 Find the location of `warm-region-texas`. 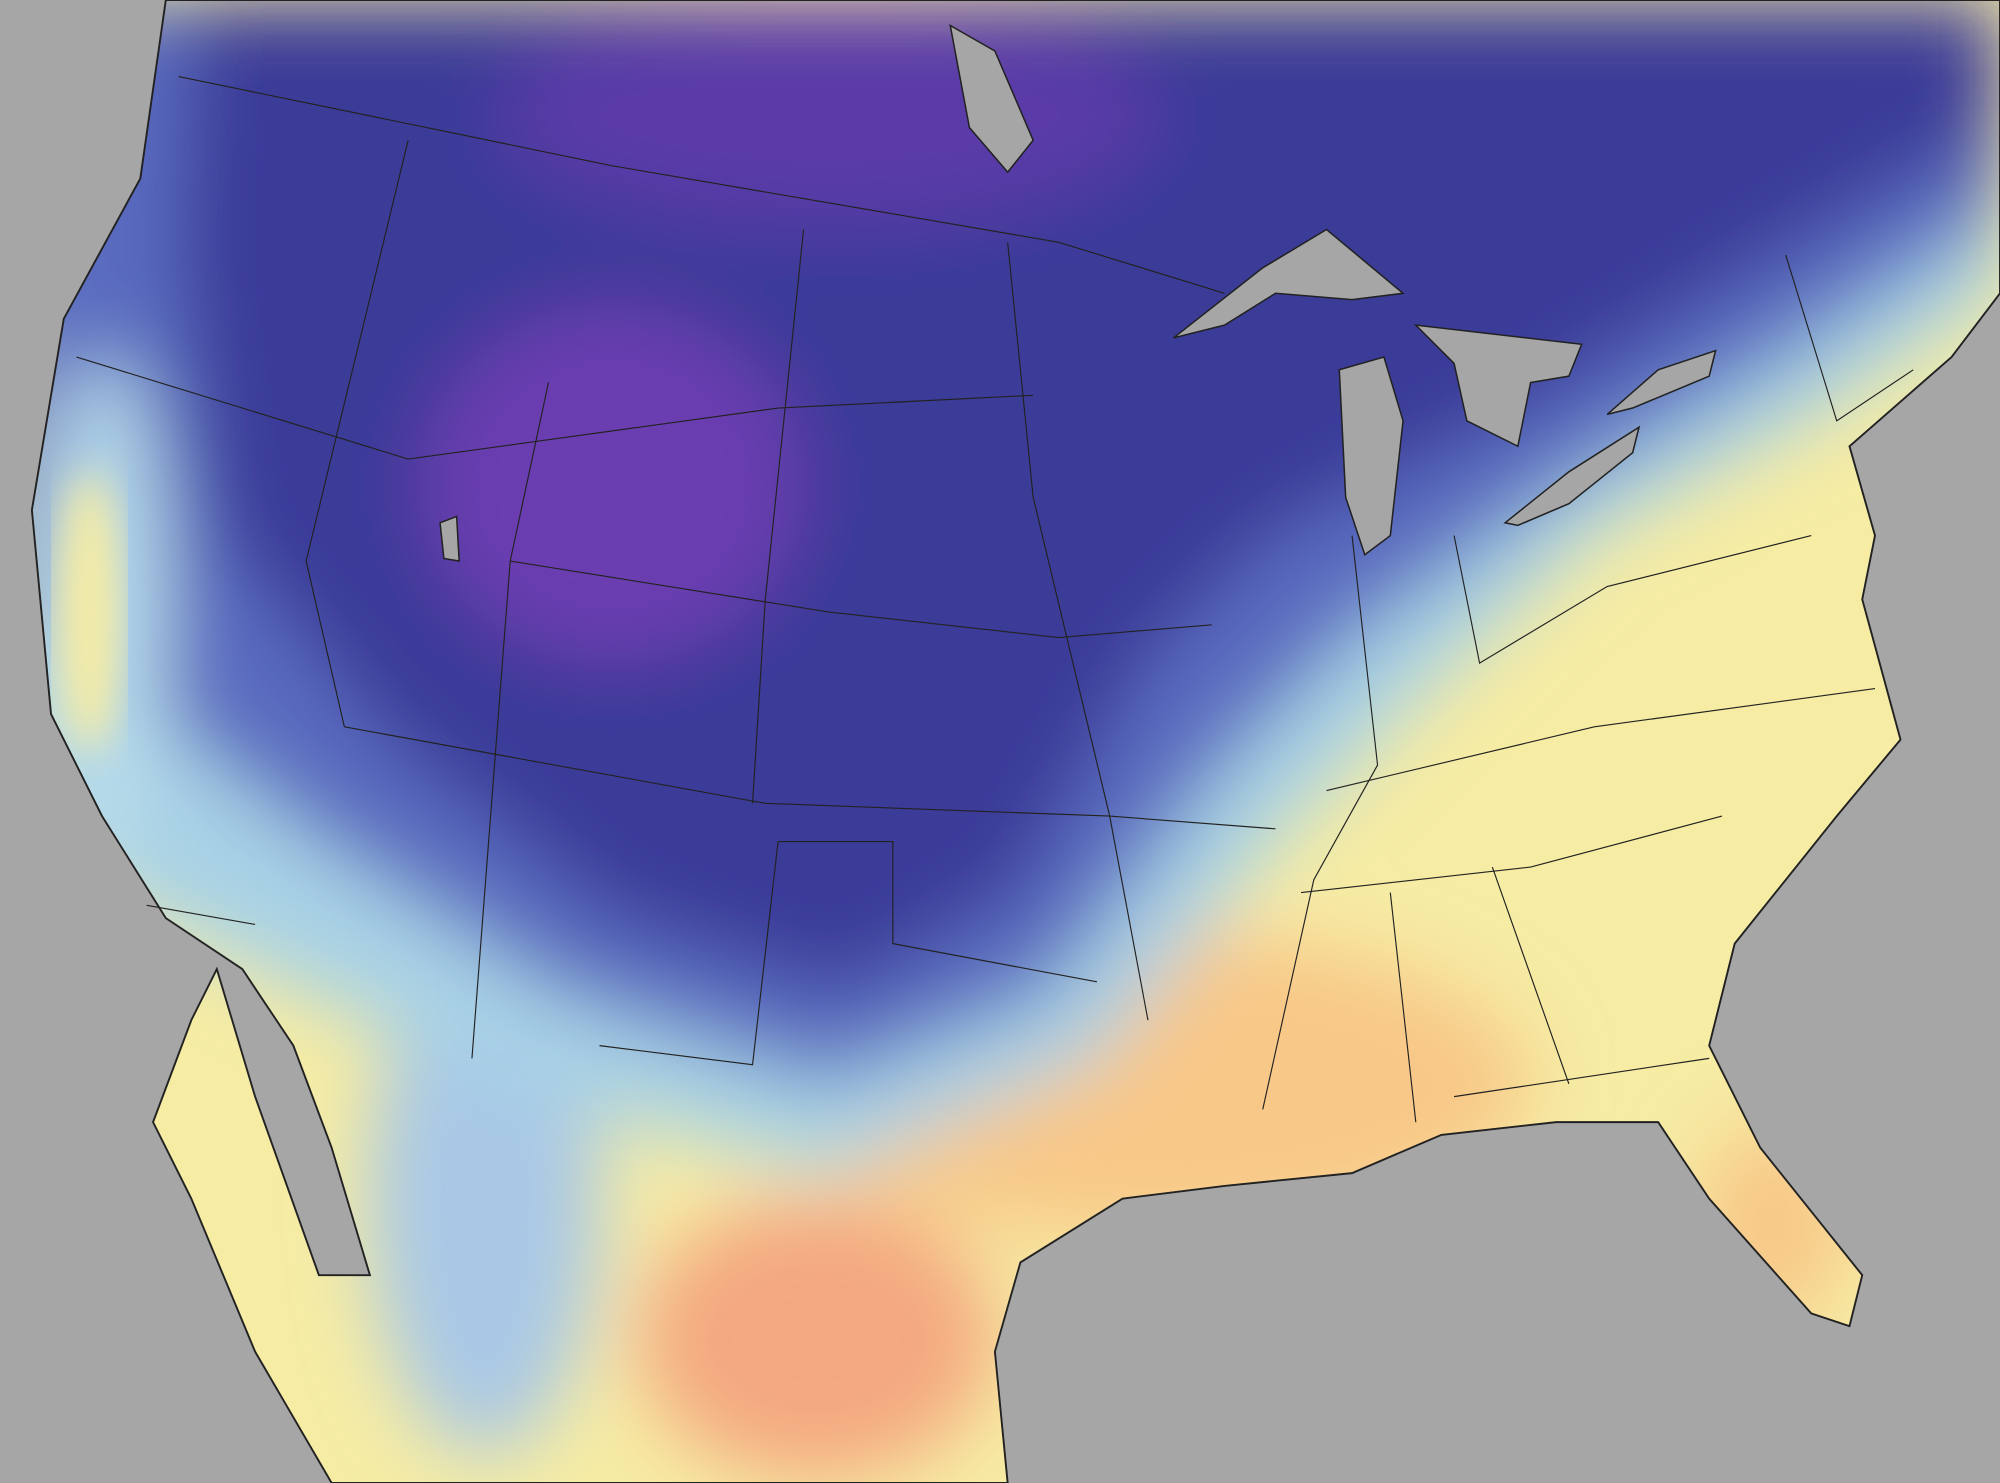

warm-region-texas is located at coordinates (816, 1339).